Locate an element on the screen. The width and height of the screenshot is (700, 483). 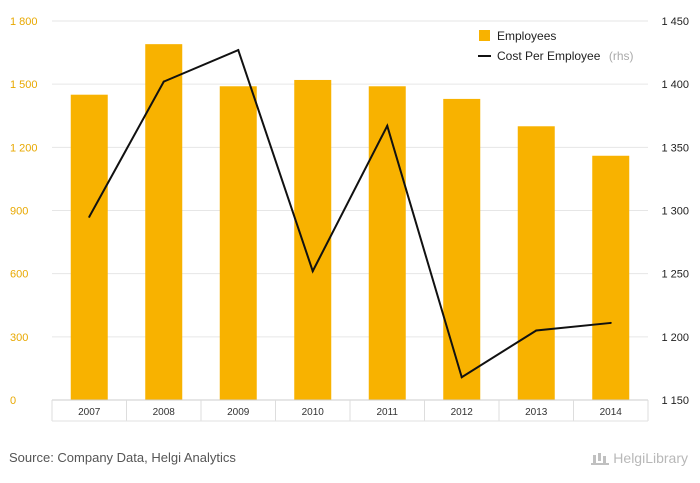
x-tick-label: 2010 is located at coordinates (313, 412).